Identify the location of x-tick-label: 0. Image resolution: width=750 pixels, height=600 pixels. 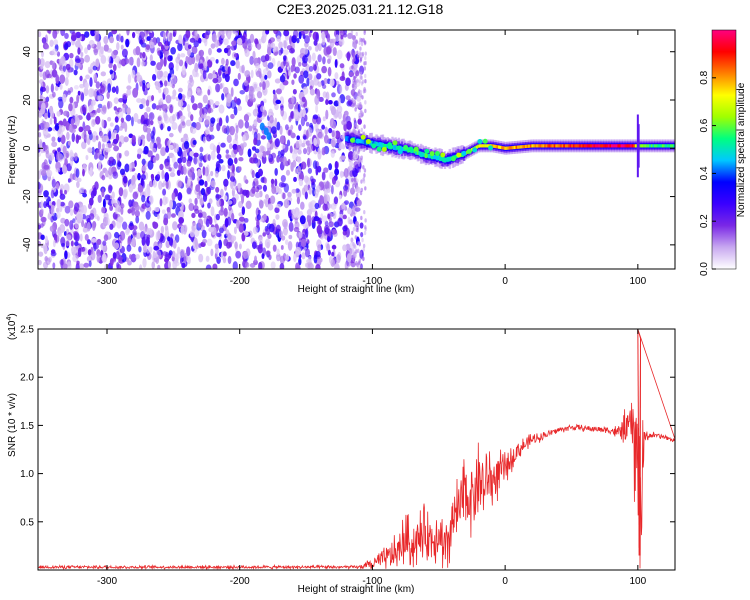
(505, 581).